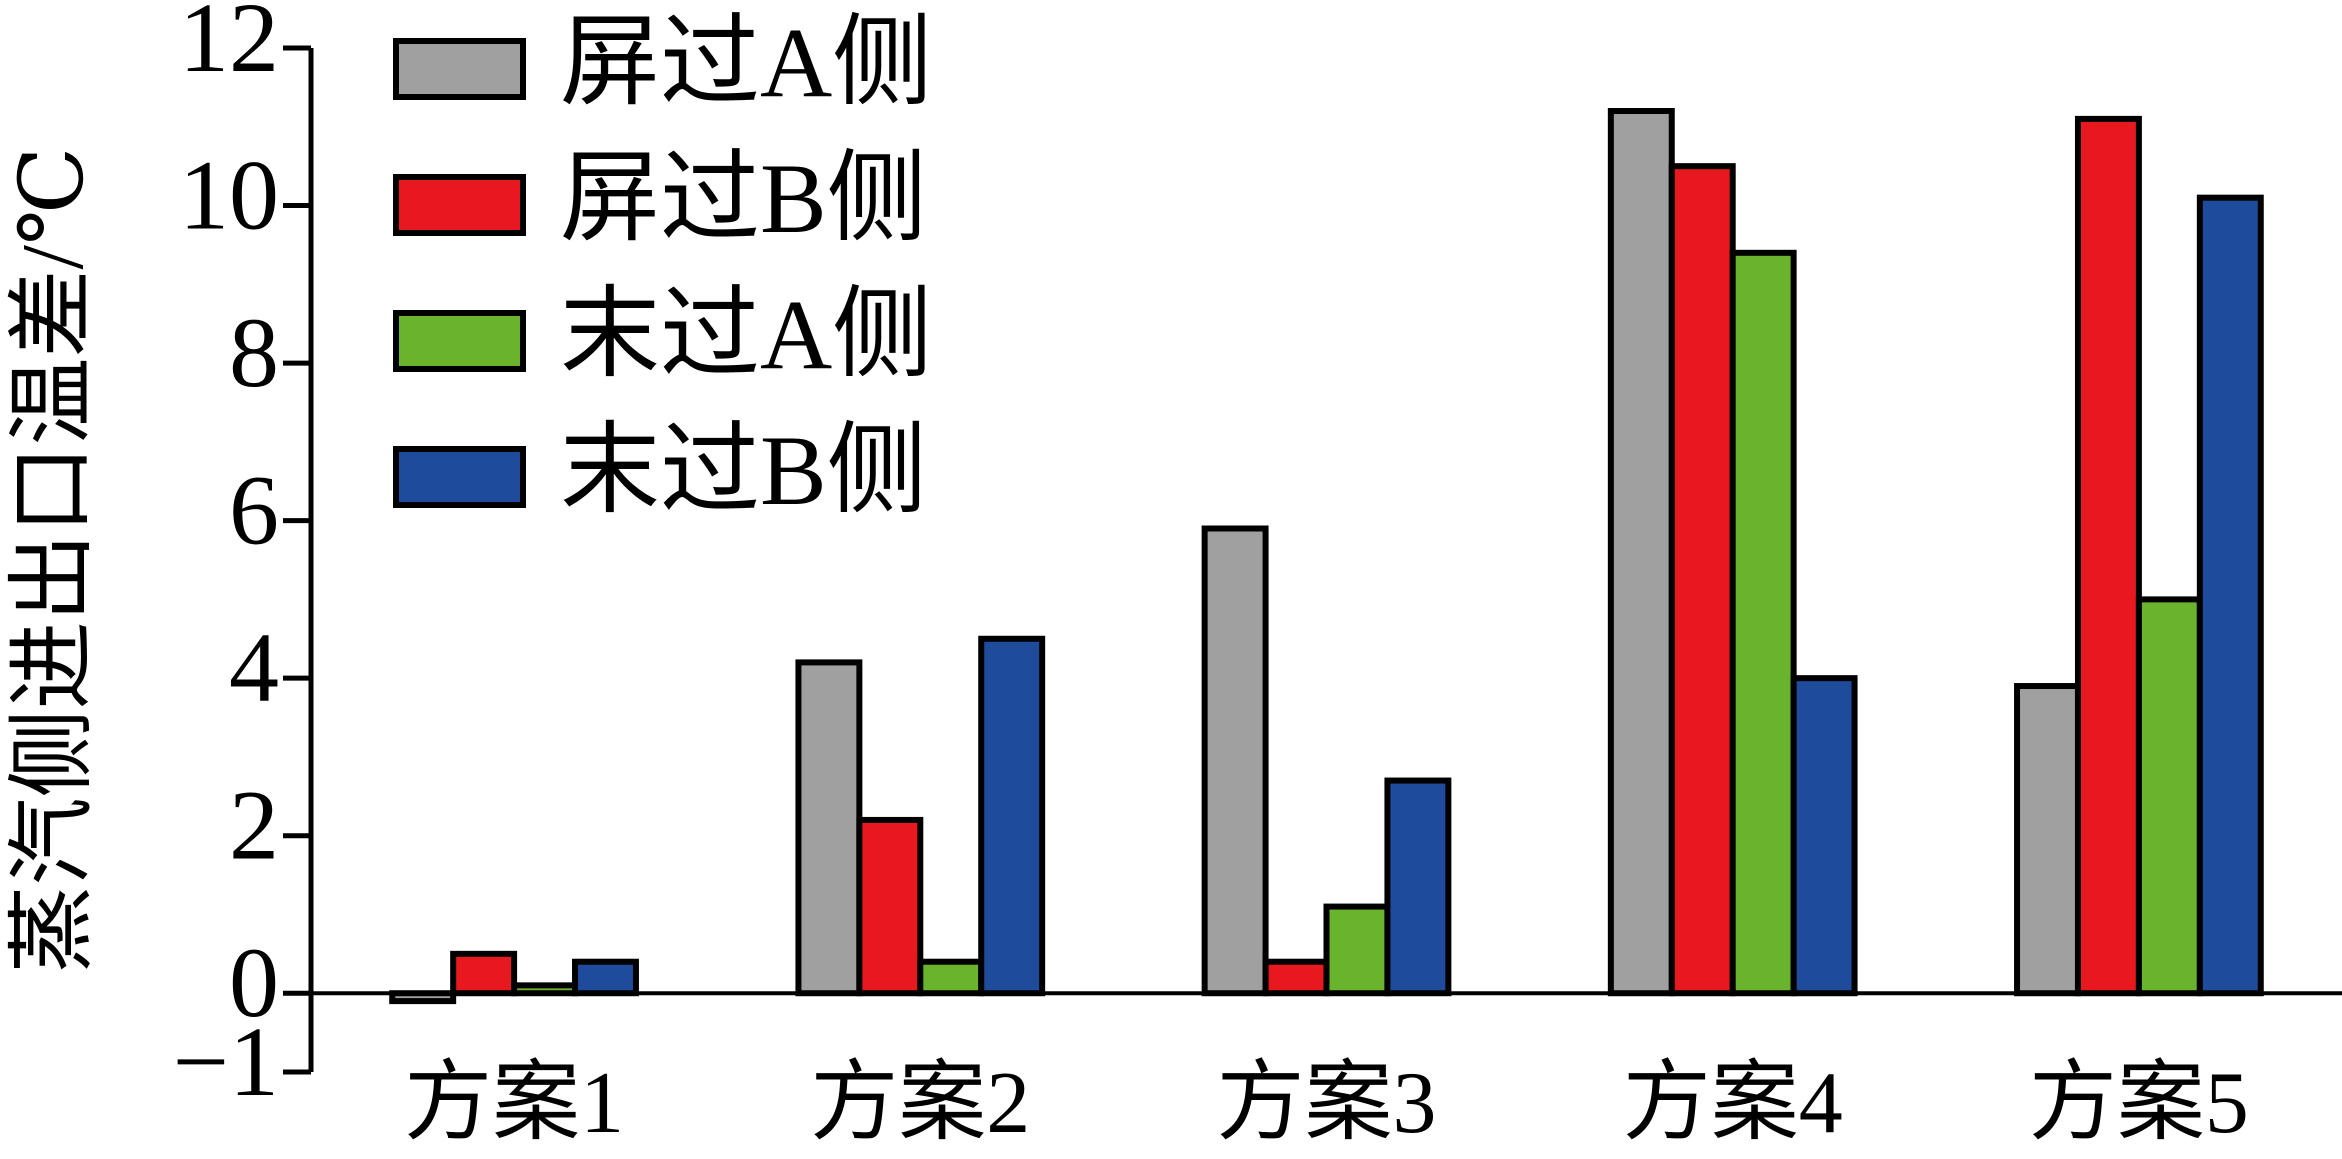  Describe the element at coordinates (746, 62) in the screenshot. I see `legend-label: 屏过A侧` at that location.